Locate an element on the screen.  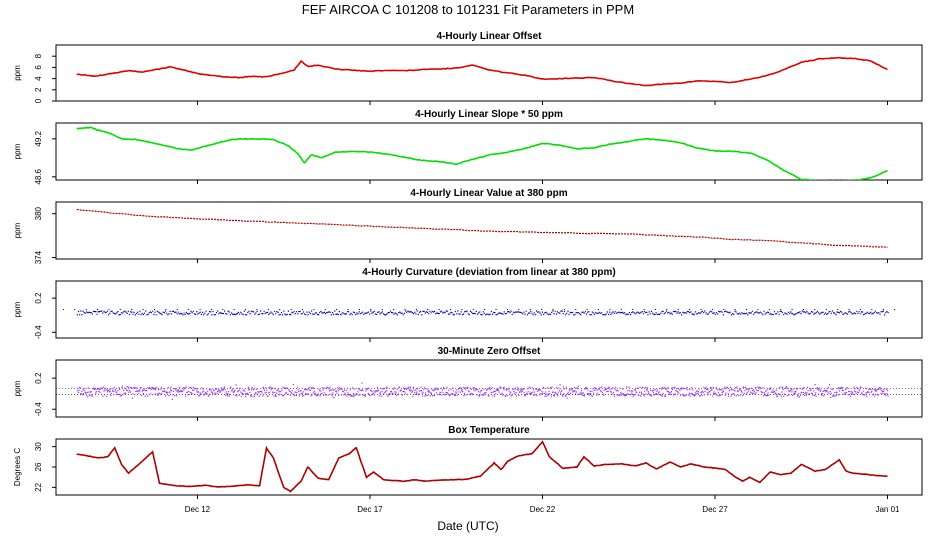
y-tick-label: 26 is located at coordinates (38, 466).